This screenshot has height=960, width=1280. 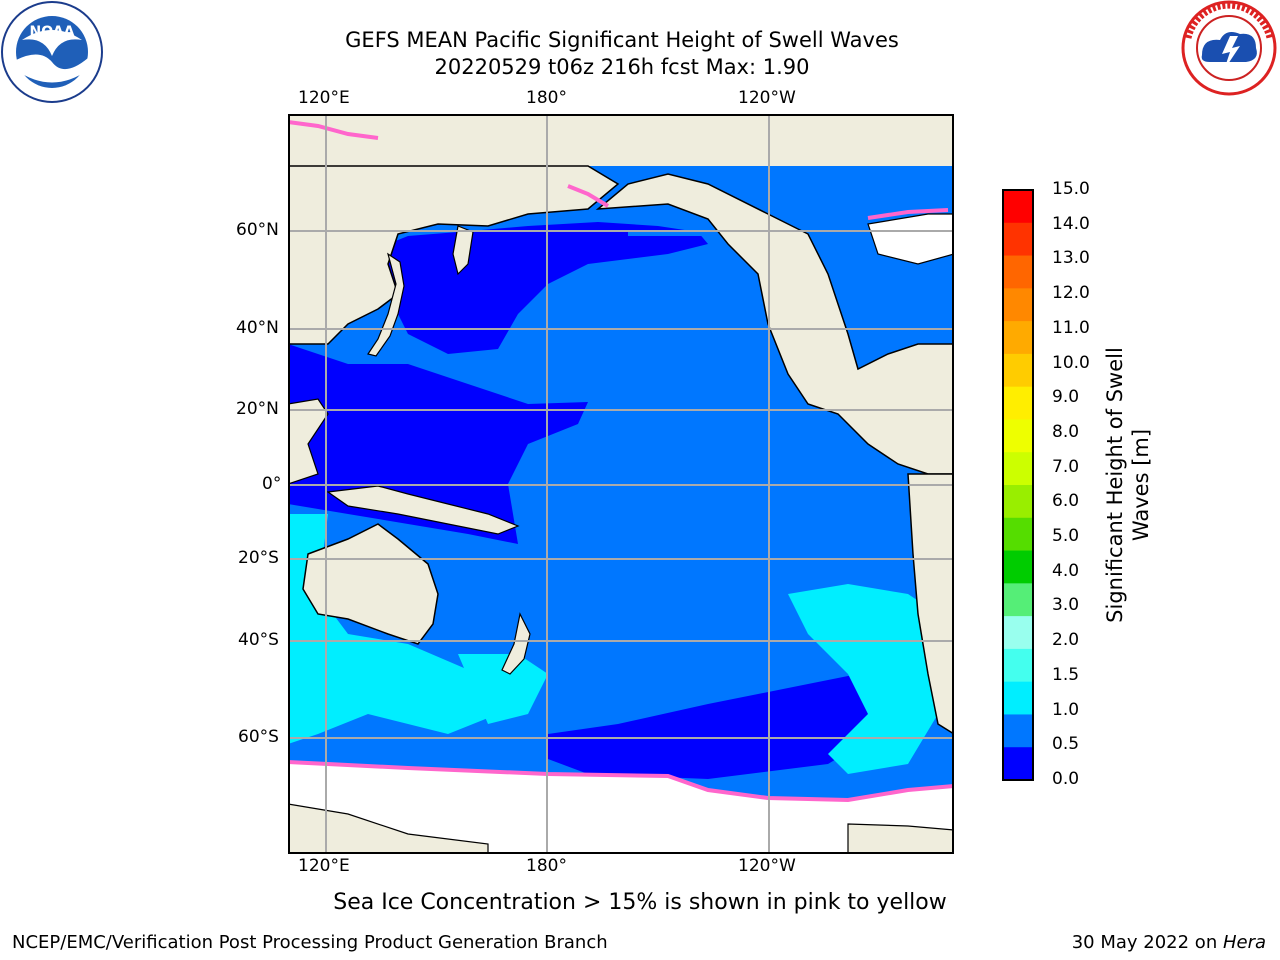 What do you see at coordinates (718, 726) in the screenshot?
I see `southern-low-swell` at bounding box center [718, 726].